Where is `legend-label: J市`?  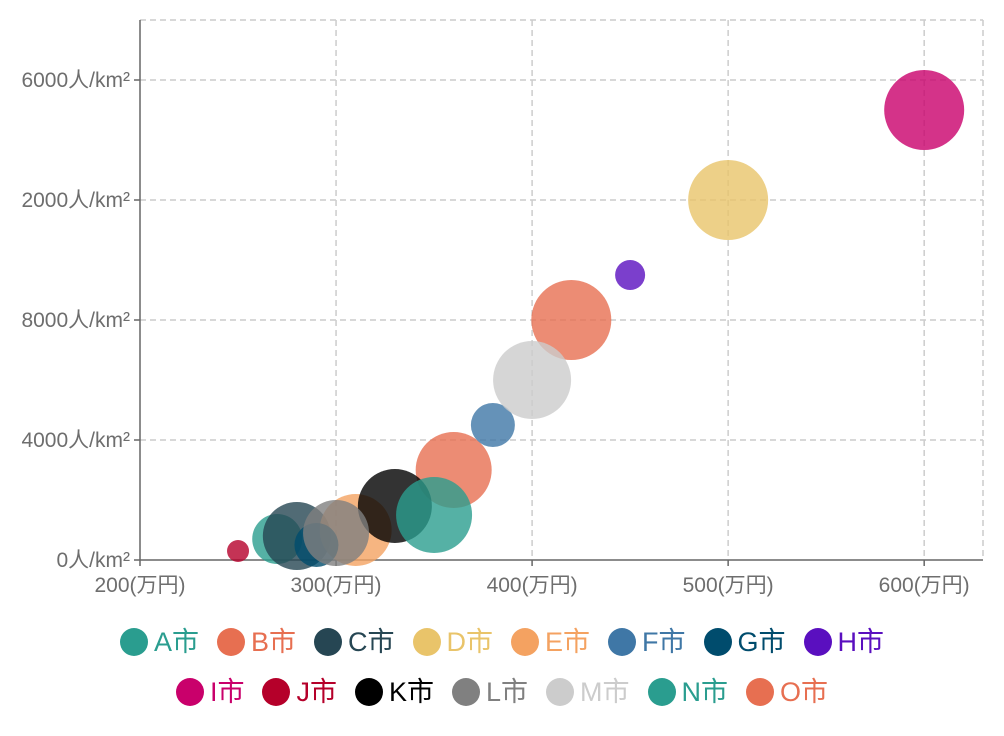
legend-label: J市 is located at coordinates (316, 692).